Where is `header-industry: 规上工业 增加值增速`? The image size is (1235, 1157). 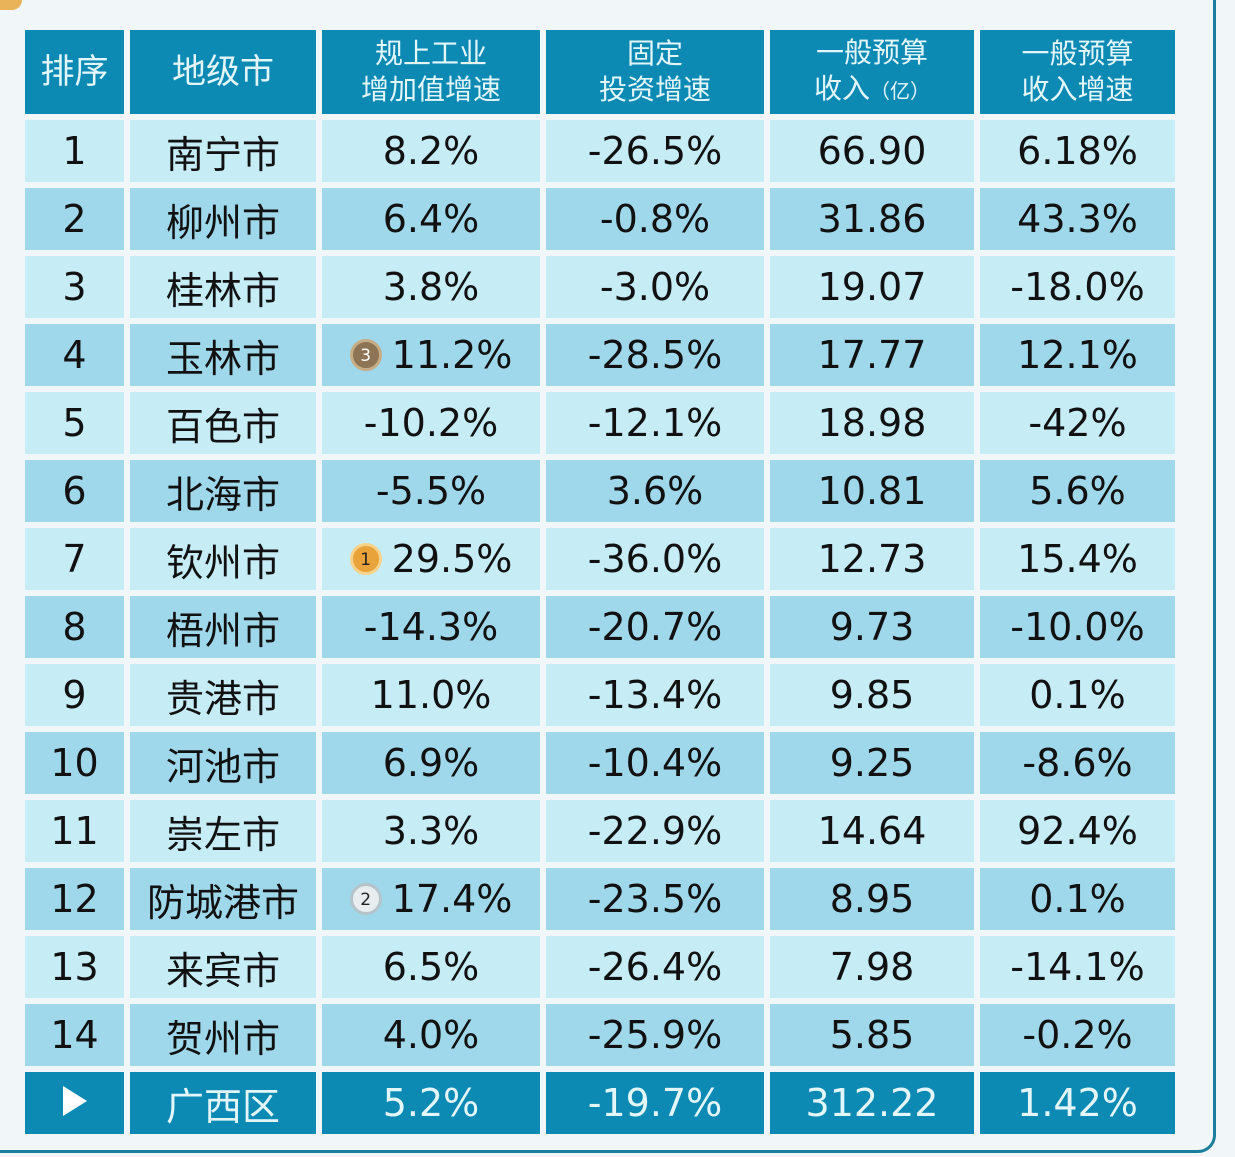
header-industry: 规上工业 增加值增速 is located at coordinates (431, 72).